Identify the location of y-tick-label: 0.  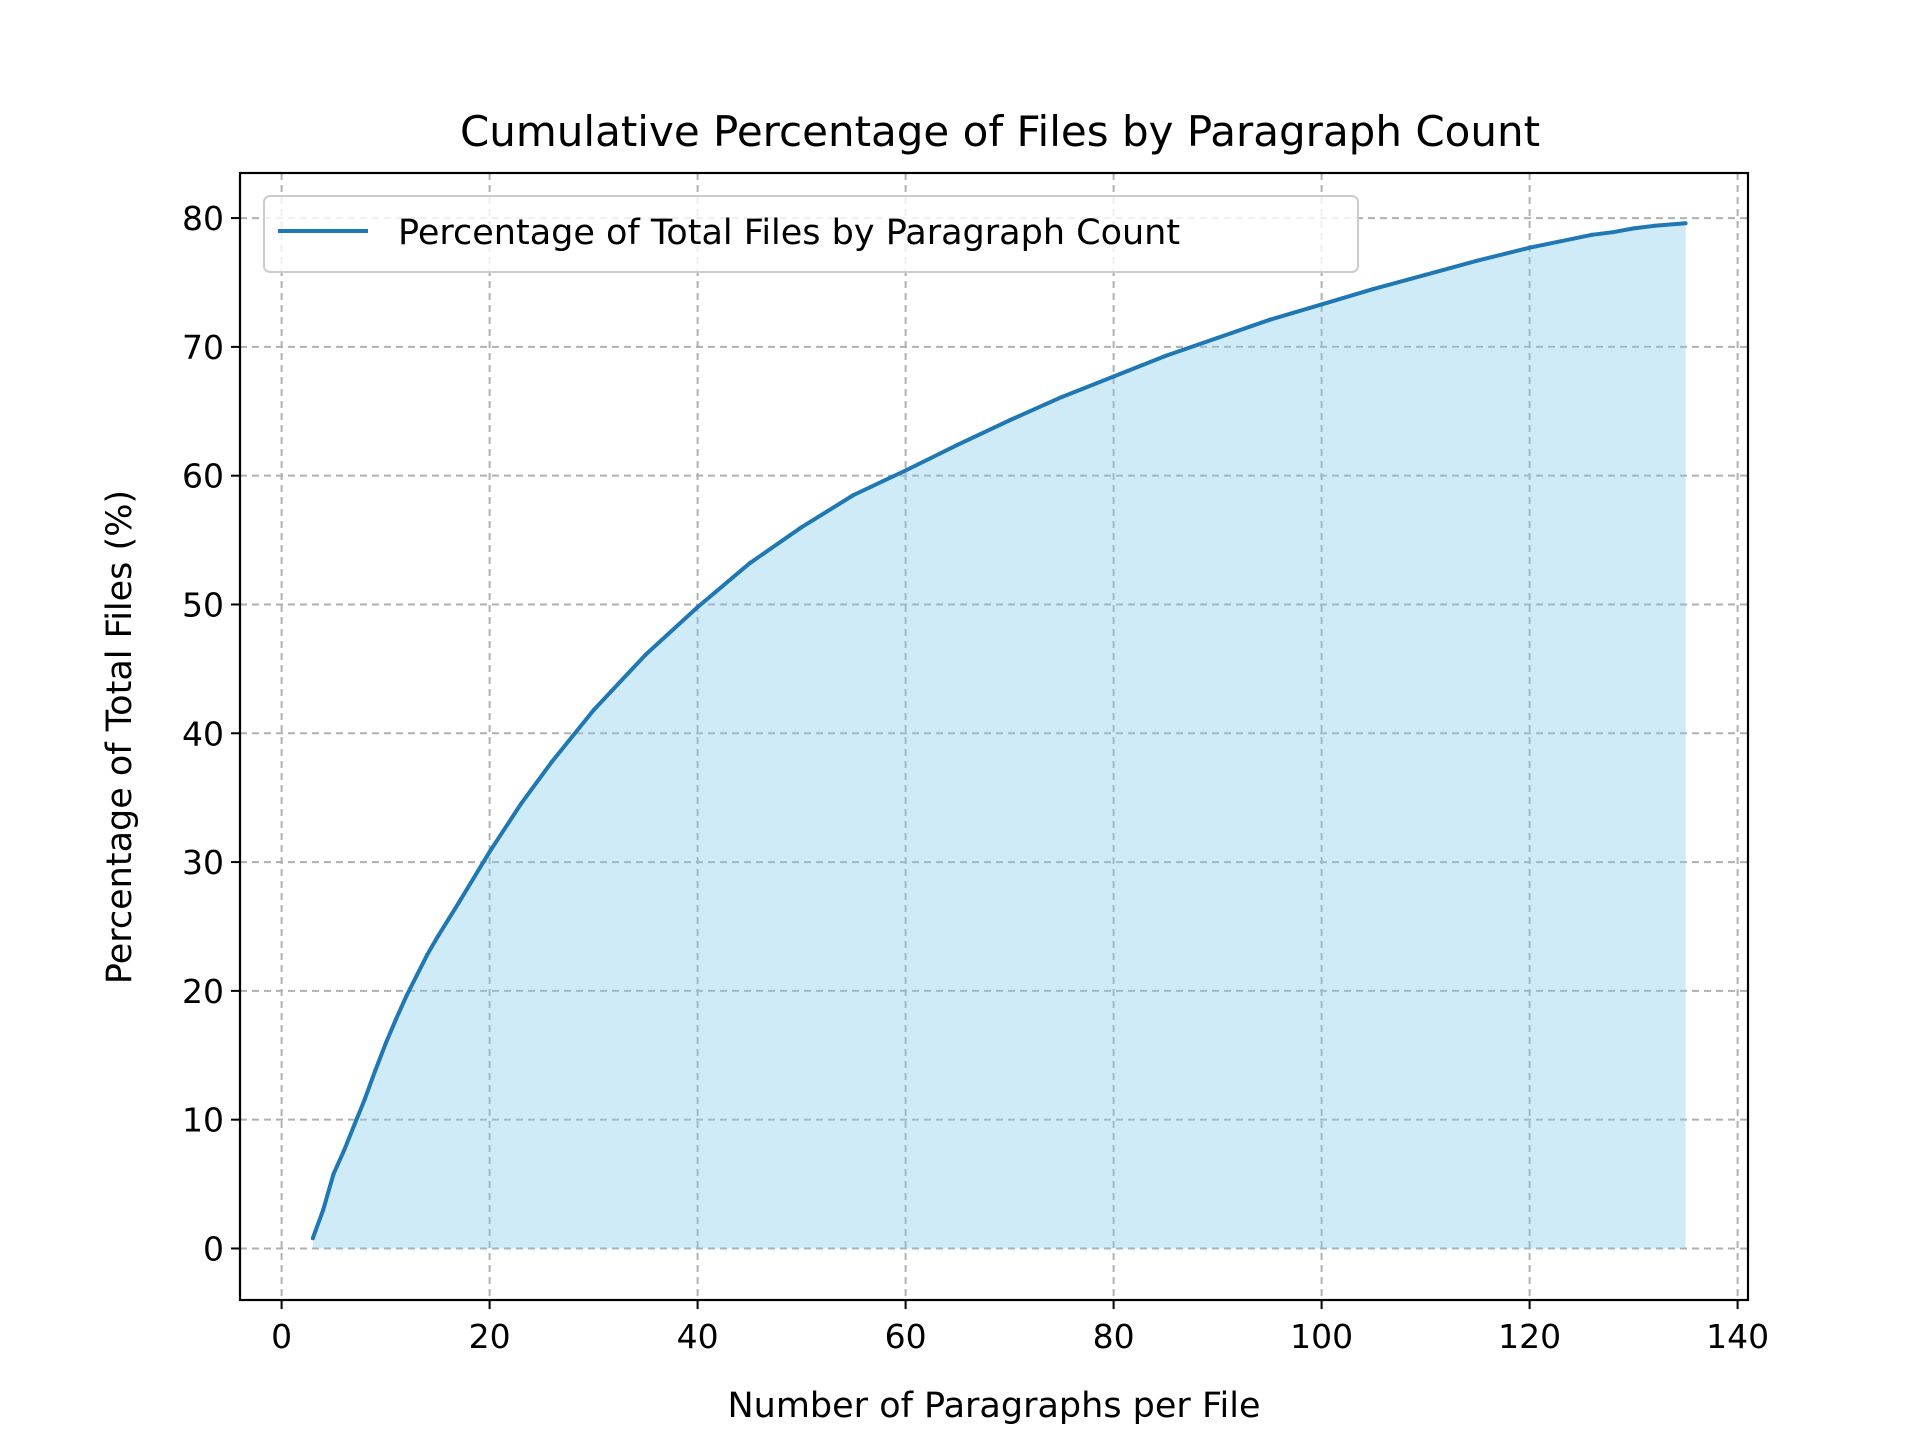
(213, 1248).